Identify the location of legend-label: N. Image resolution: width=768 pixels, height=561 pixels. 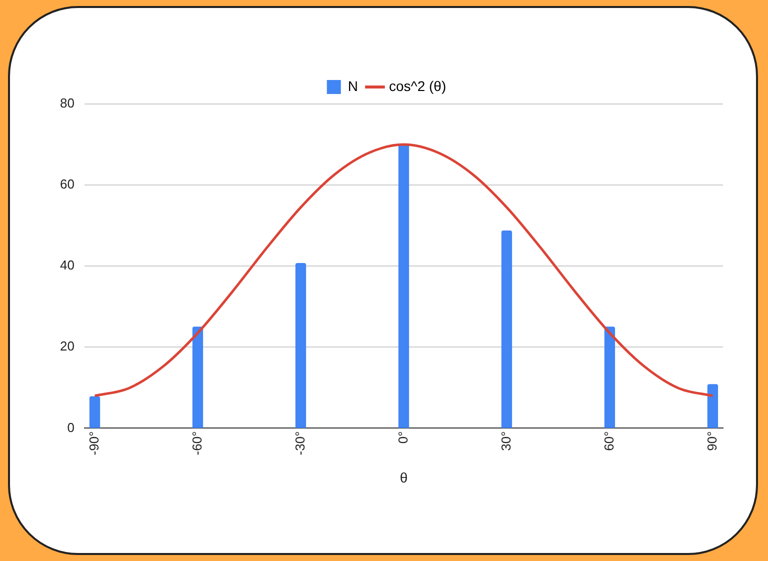
(353, 86).